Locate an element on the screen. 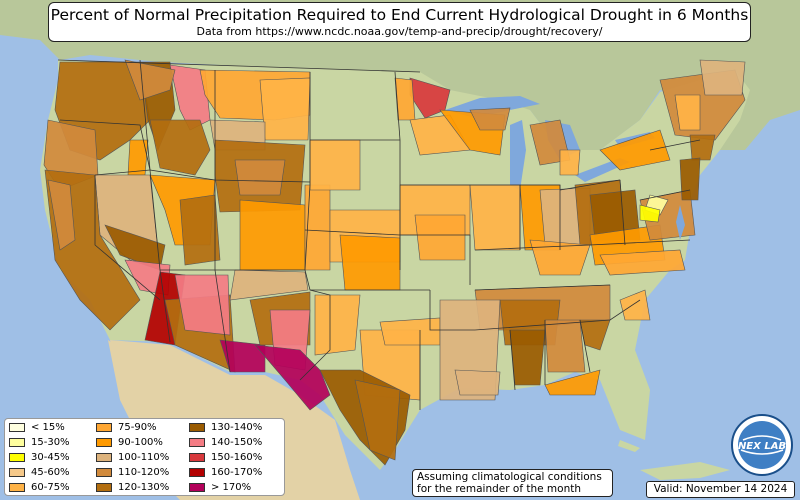 This screenshot has width=800, height=500. logo-text: NEX LAB is located at coordinates (762, 446).